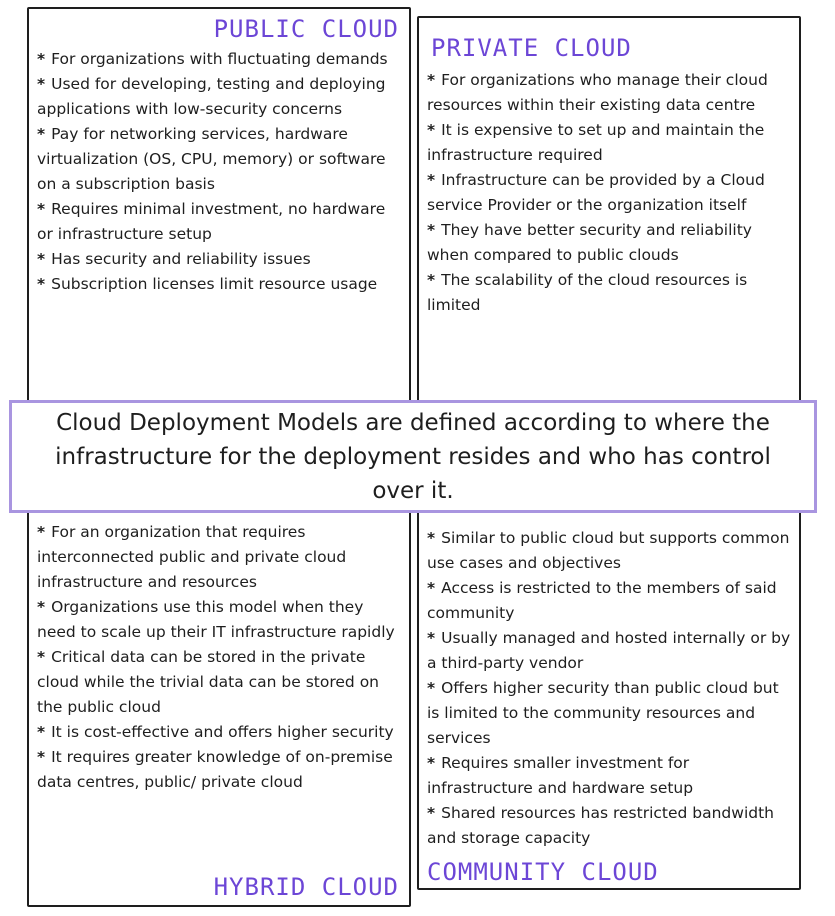 The image size is (835, 916). What do you see at coordinates (531, 48) in the screenshot?
I see `private-cloud-title: PRIVATE CLOUD` at bounding box center [531, 48].